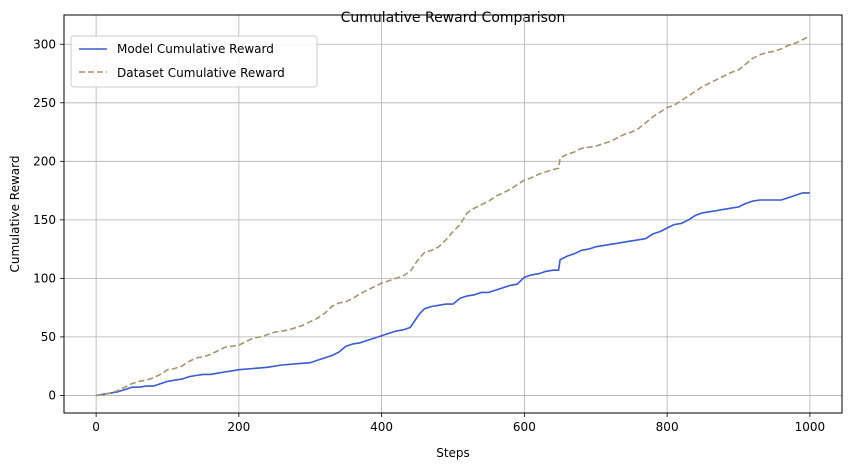  What do you see at coordinates (201, 73) in the screenshot?
I see `legend-label-dataset: Dataset Cumulative Reward` at bounding box center [201, 73].